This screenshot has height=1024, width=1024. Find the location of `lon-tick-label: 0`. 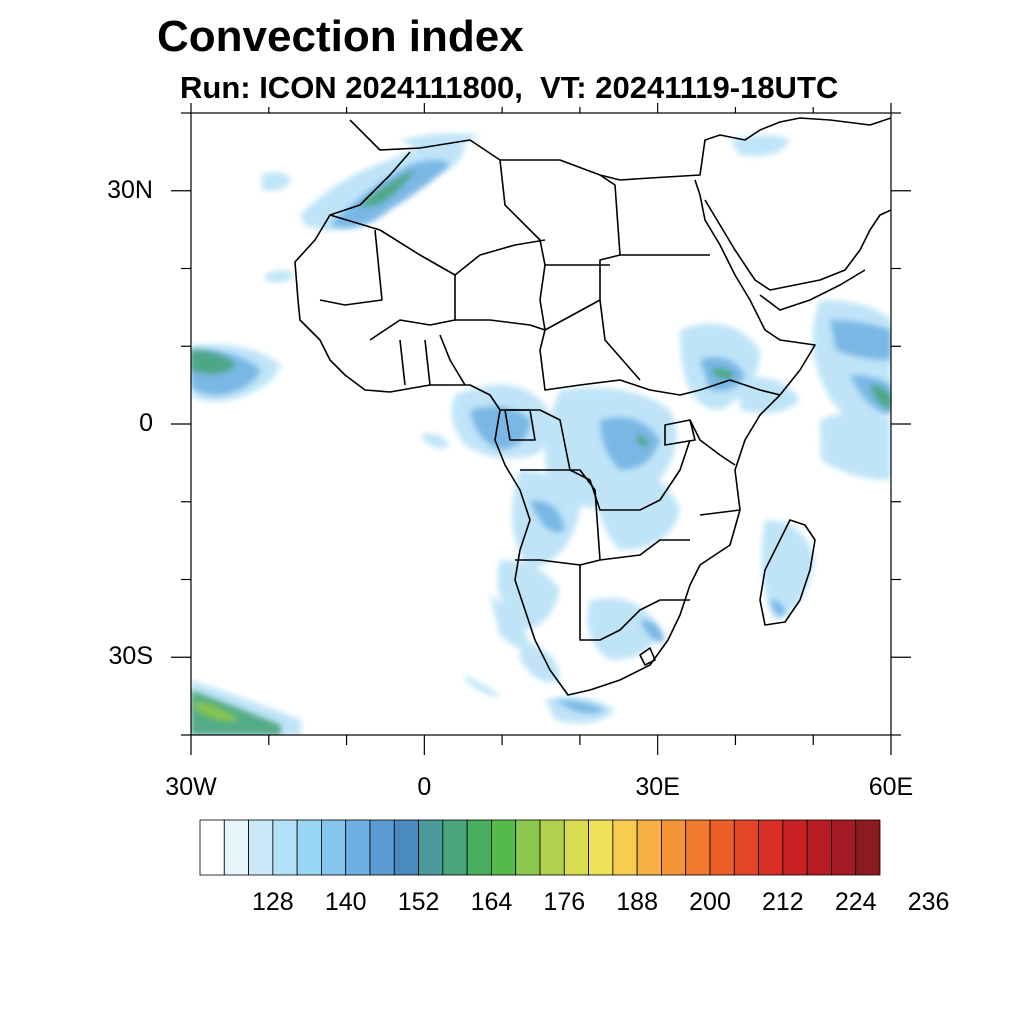

lon-tick-label: 0 is located at coordinates (424, 787).